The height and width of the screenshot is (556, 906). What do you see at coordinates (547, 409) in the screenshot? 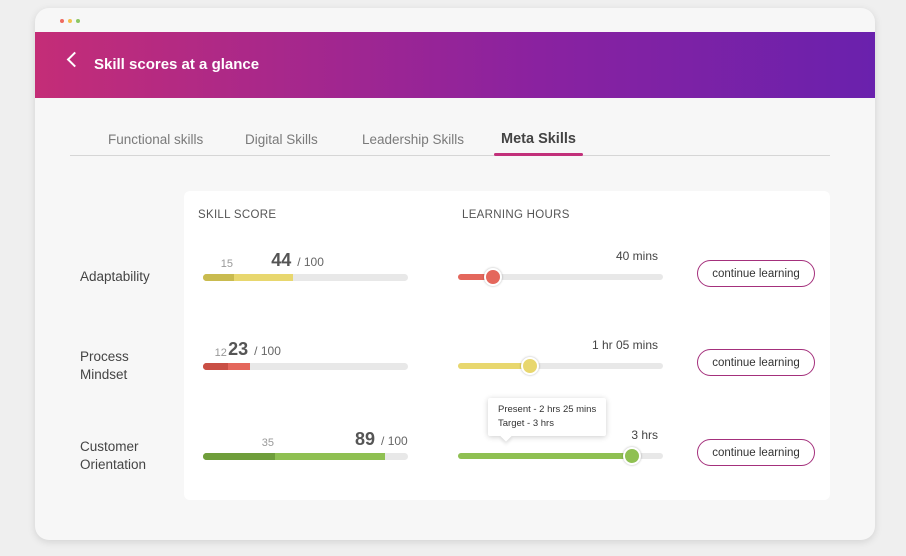
I see `tooltip-line: Present - 2 hrs 25 mins` at bounding box center [547, 409].